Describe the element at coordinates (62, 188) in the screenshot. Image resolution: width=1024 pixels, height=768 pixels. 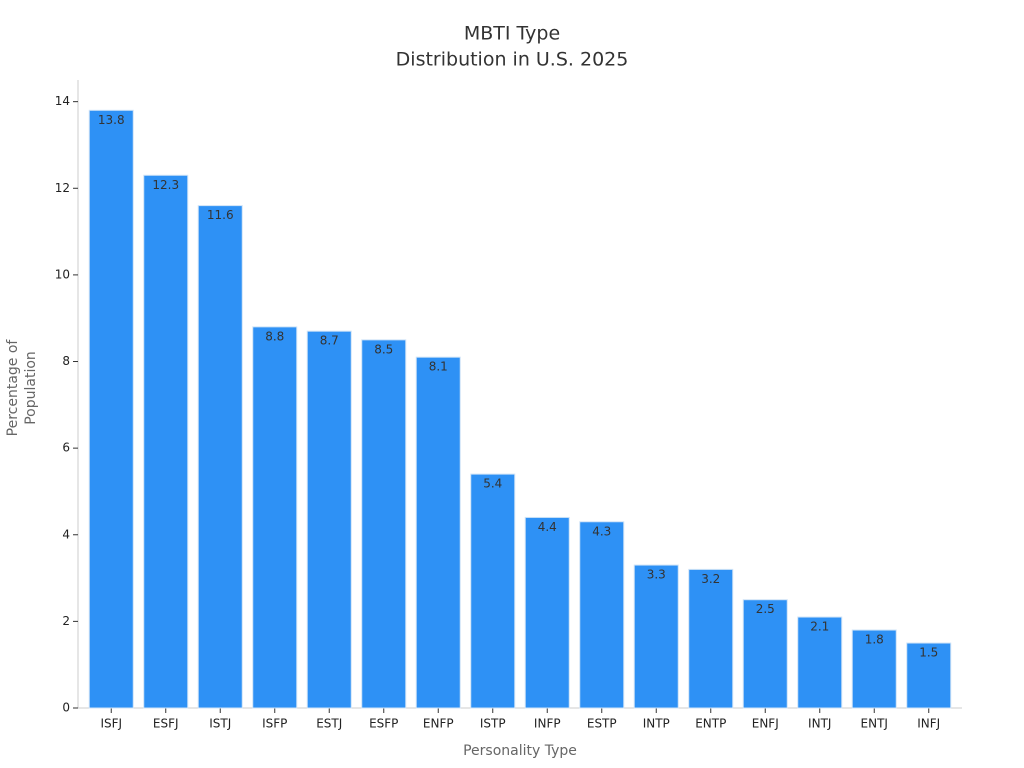
I see `y-tick-label: 12` at that location.